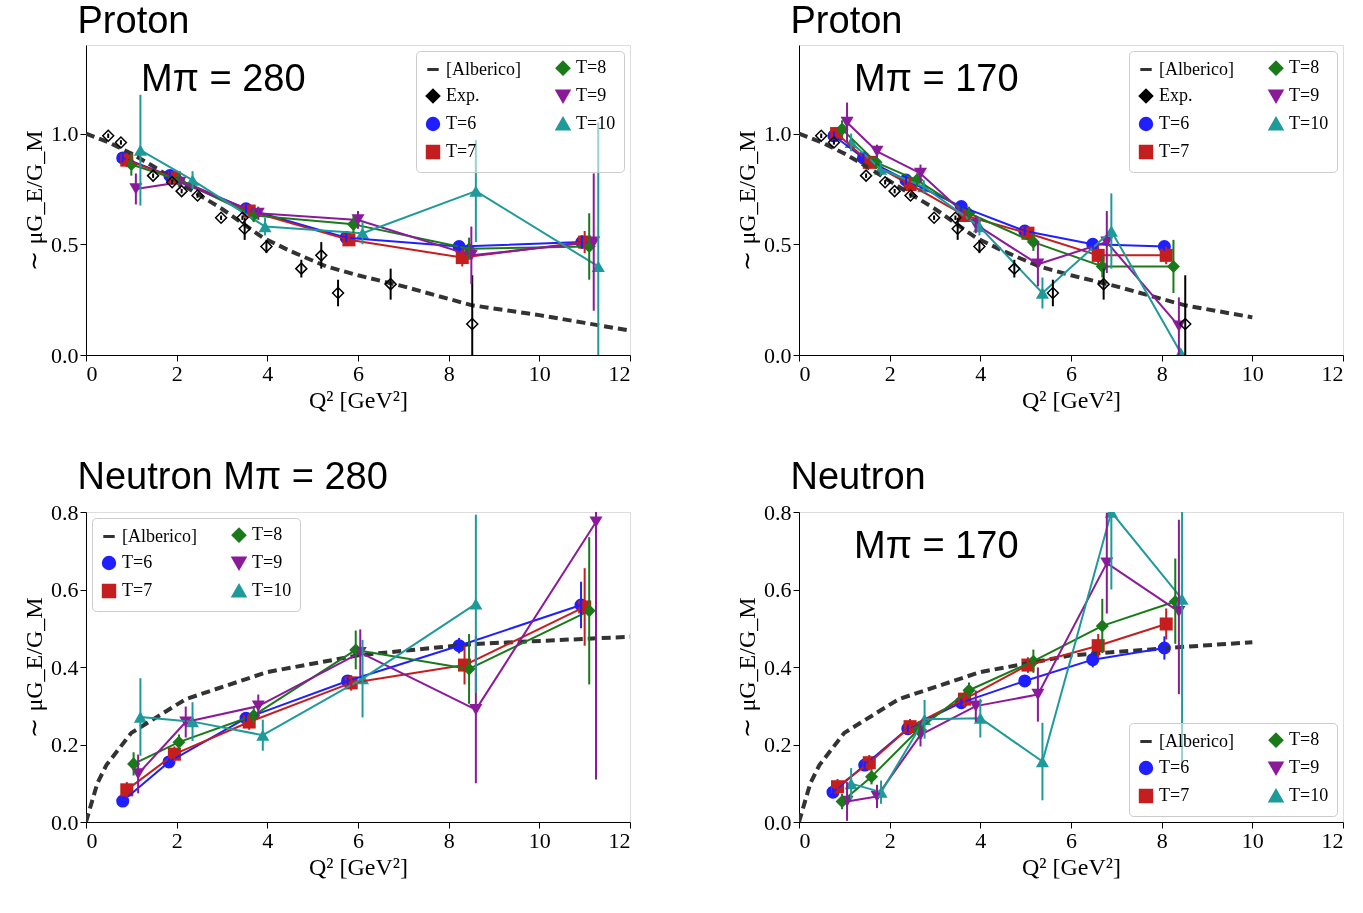  What do you see at coordinates (232, 476) in the screenshot?
I see `chart-title: Neutron Mπ = 280` at bounding box center [232, 476].